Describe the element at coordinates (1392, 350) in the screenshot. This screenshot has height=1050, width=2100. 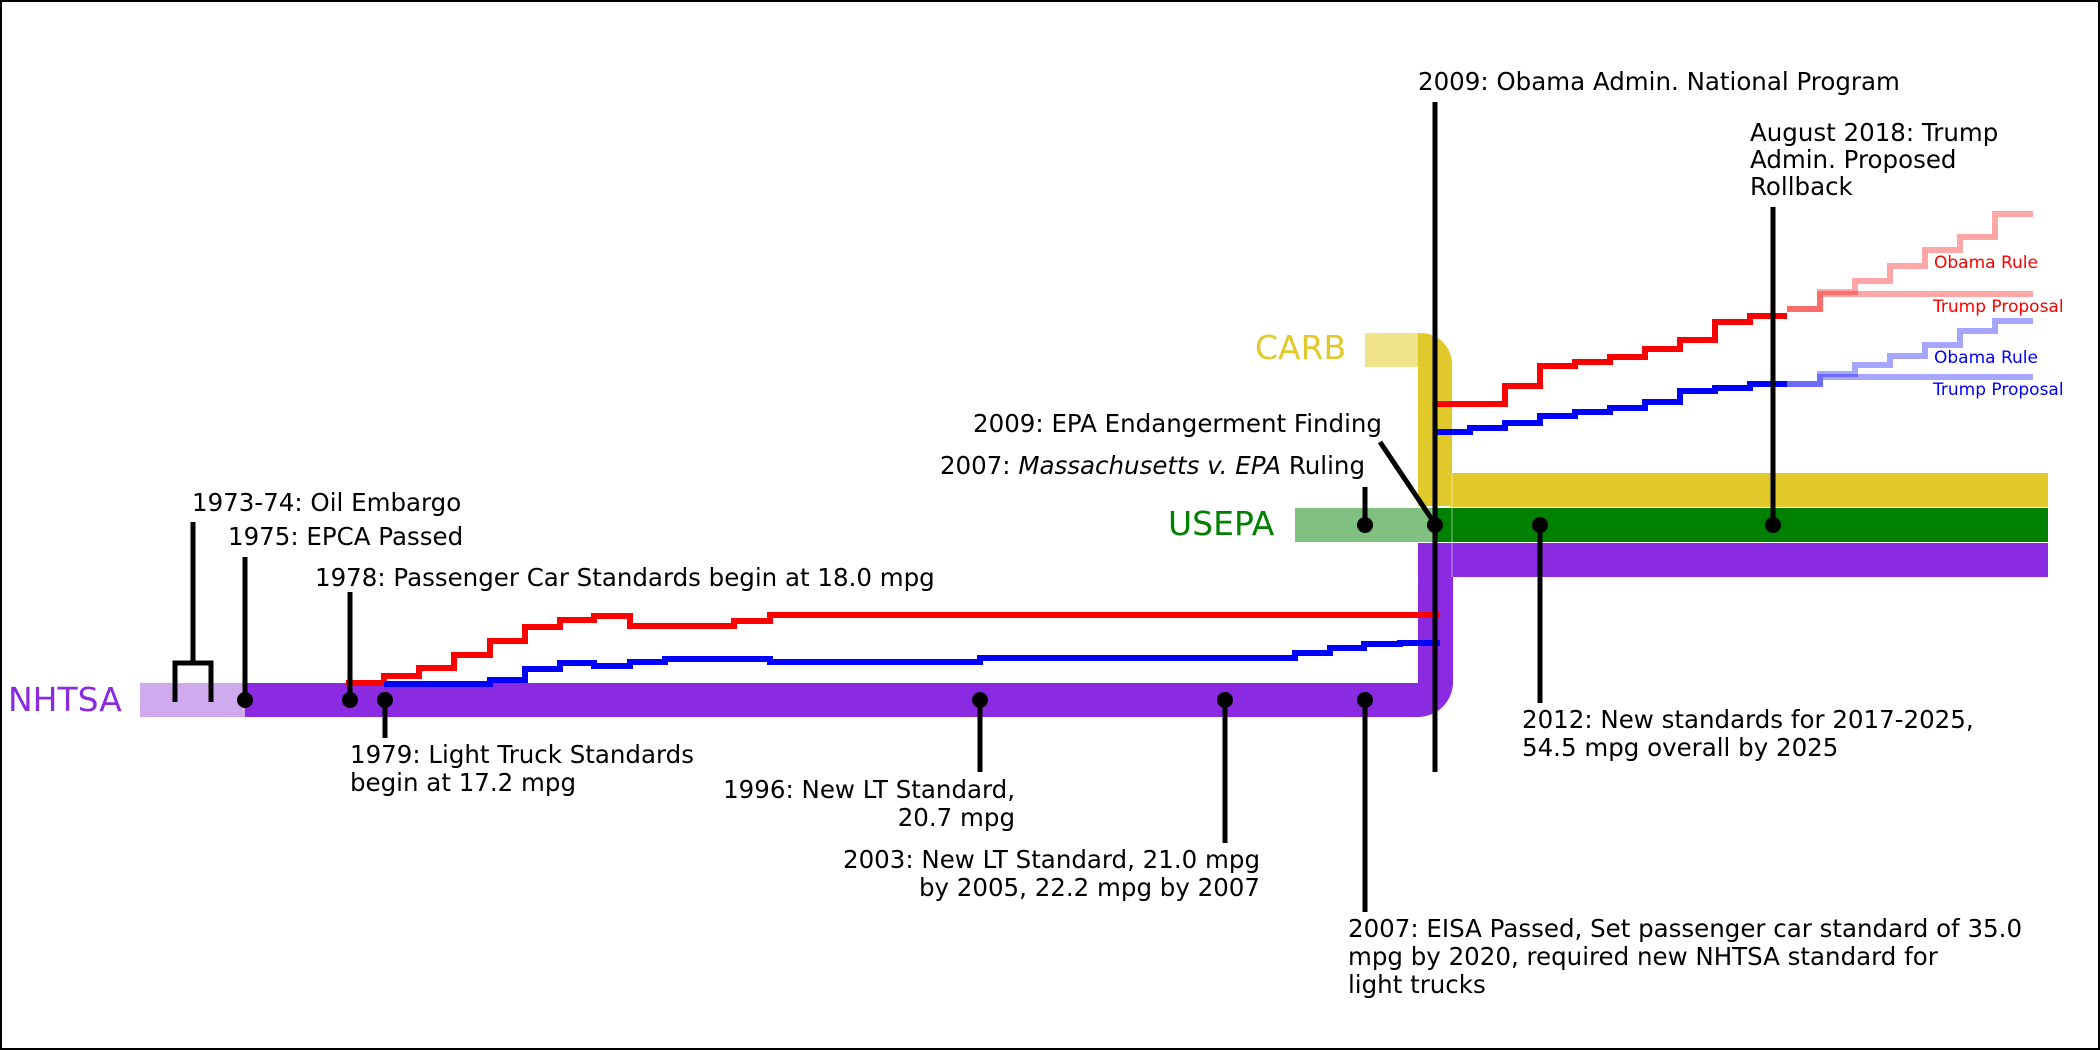
I see `carb-band-faded` at that location.